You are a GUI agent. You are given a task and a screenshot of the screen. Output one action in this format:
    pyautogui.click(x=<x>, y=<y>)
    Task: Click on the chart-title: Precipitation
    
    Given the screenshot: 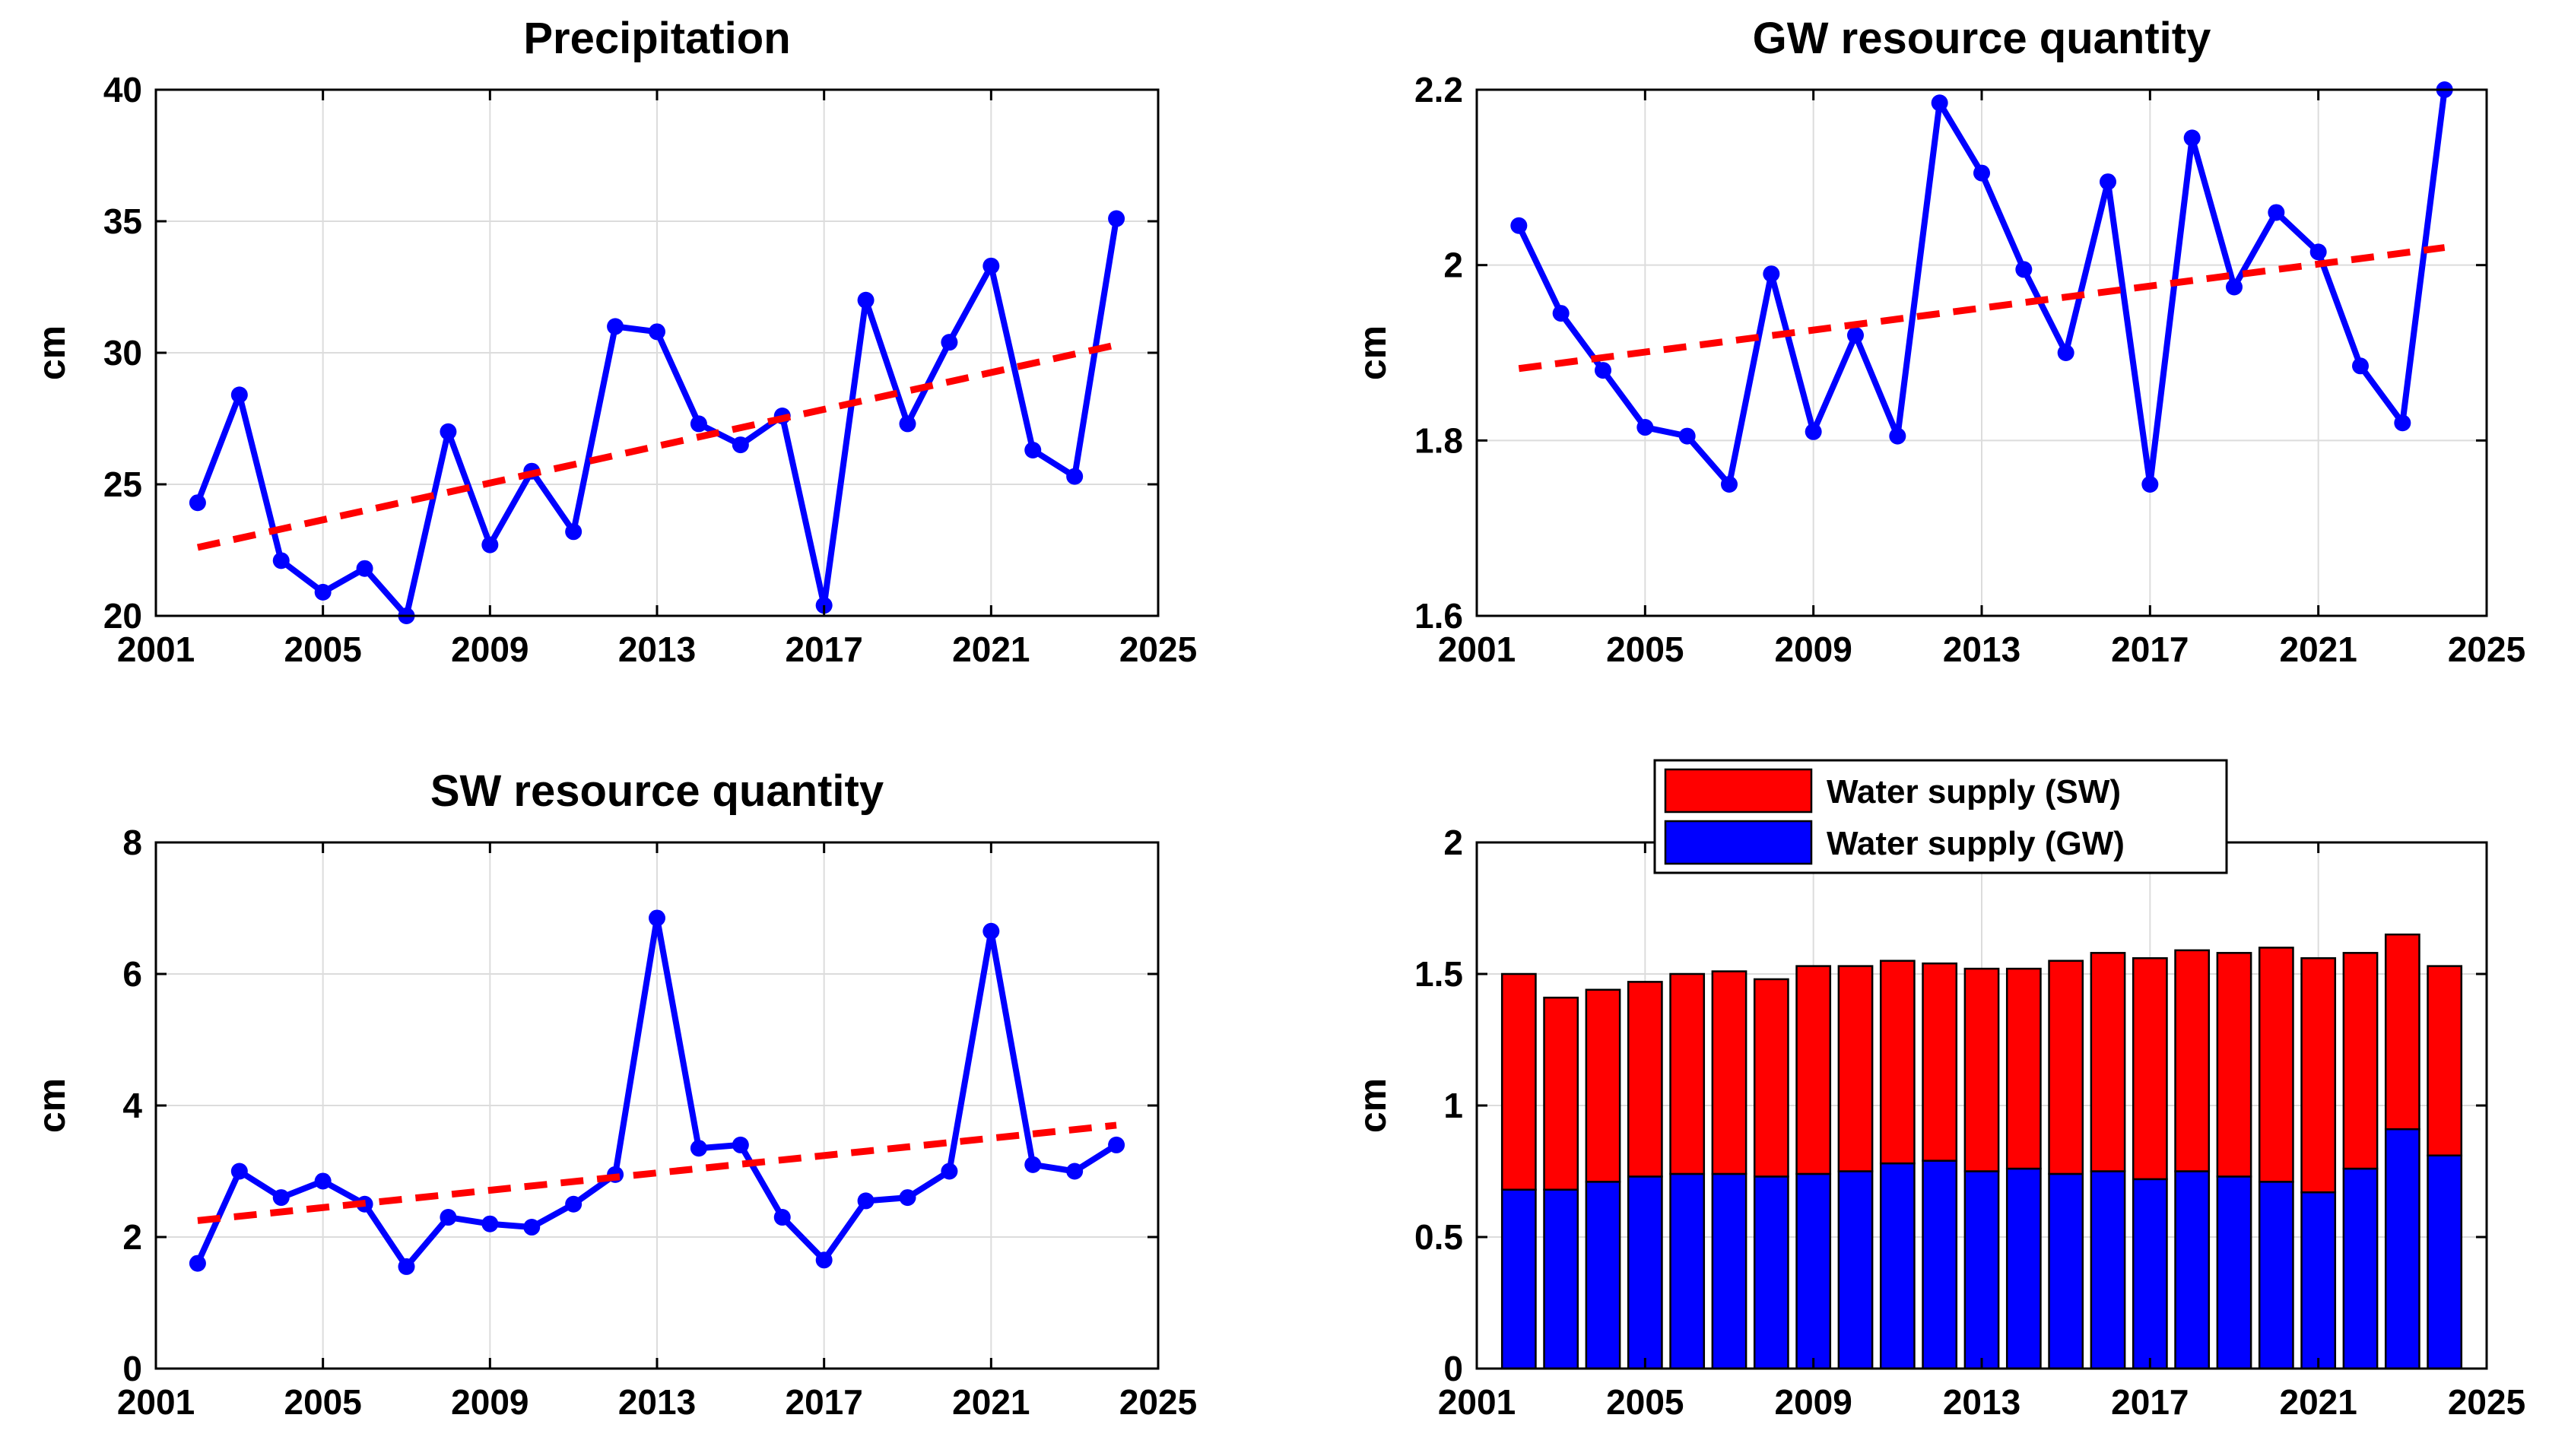 What is the action you would take?
    pyautogui.click(x=656, y=39)
    